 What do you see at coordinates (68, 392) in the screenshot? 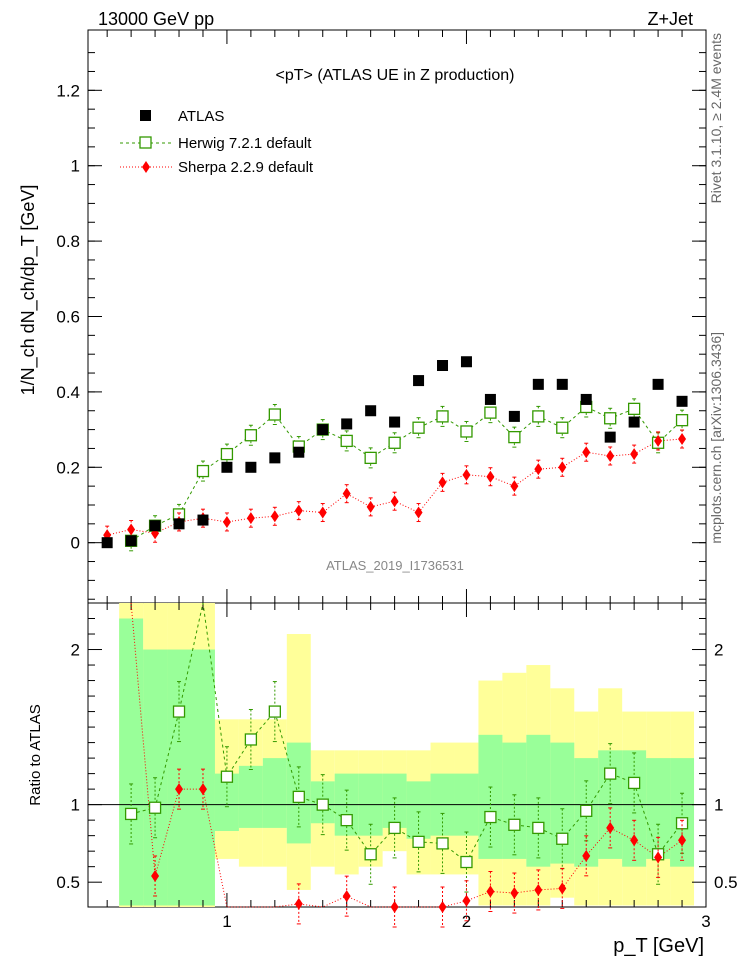
I see `main-y-tick-label: 0.4` at bounding box center [68, 392].